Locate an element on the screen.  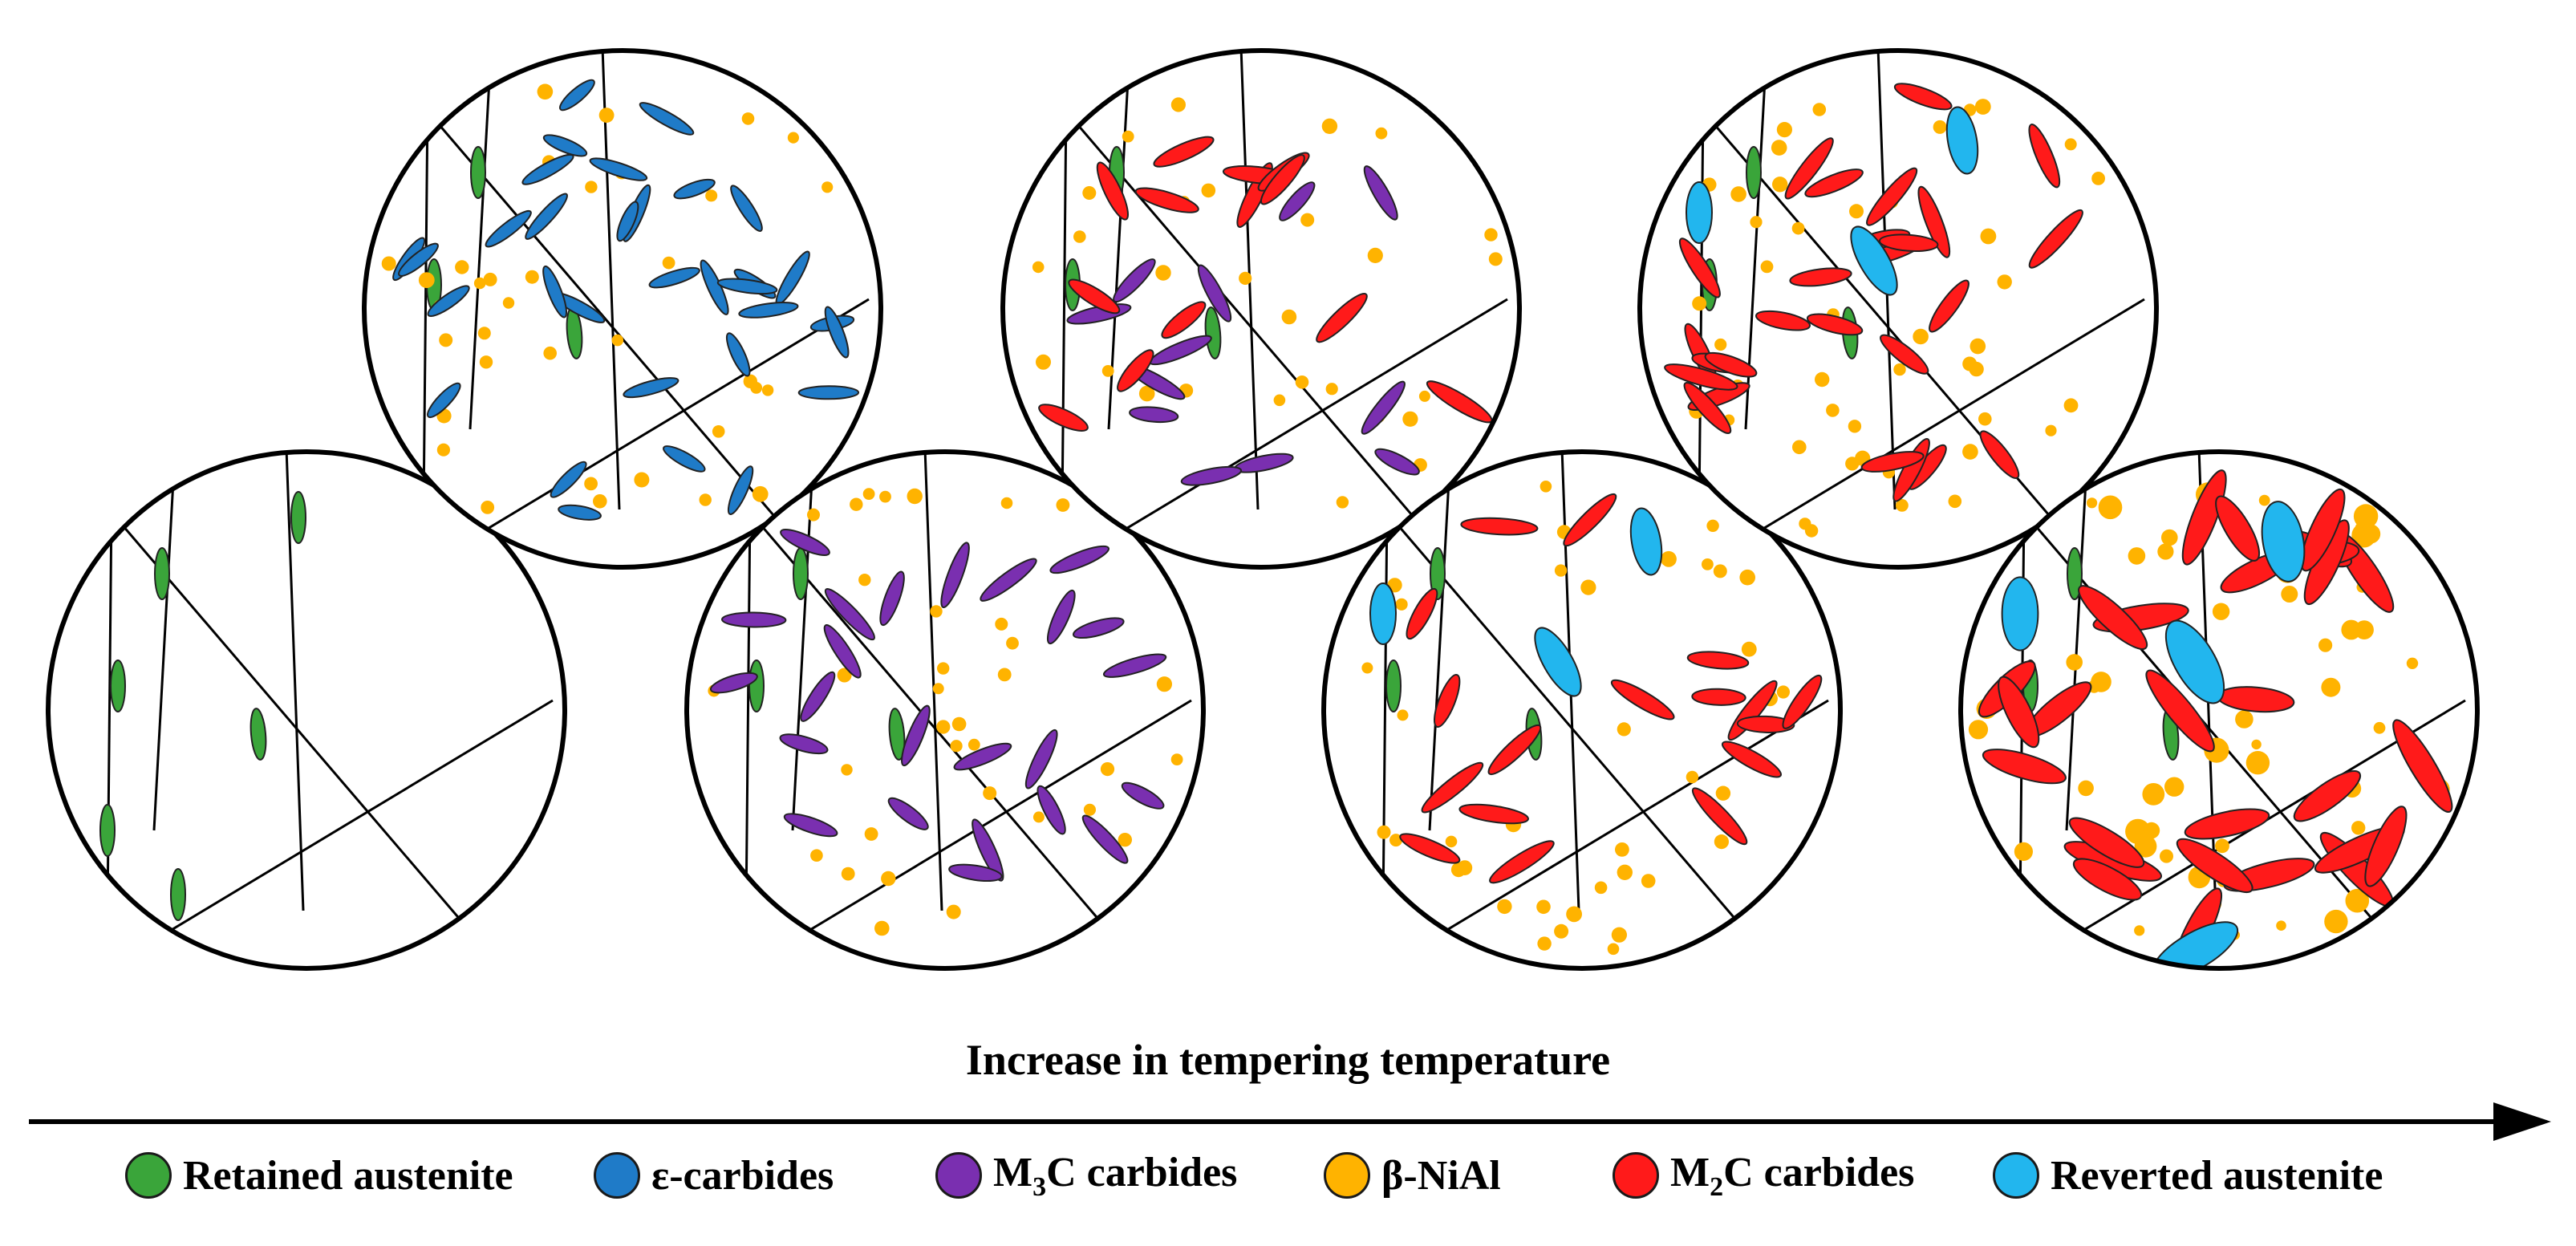
legend-label: ε-carbides is located at coordinates (742, 1176).